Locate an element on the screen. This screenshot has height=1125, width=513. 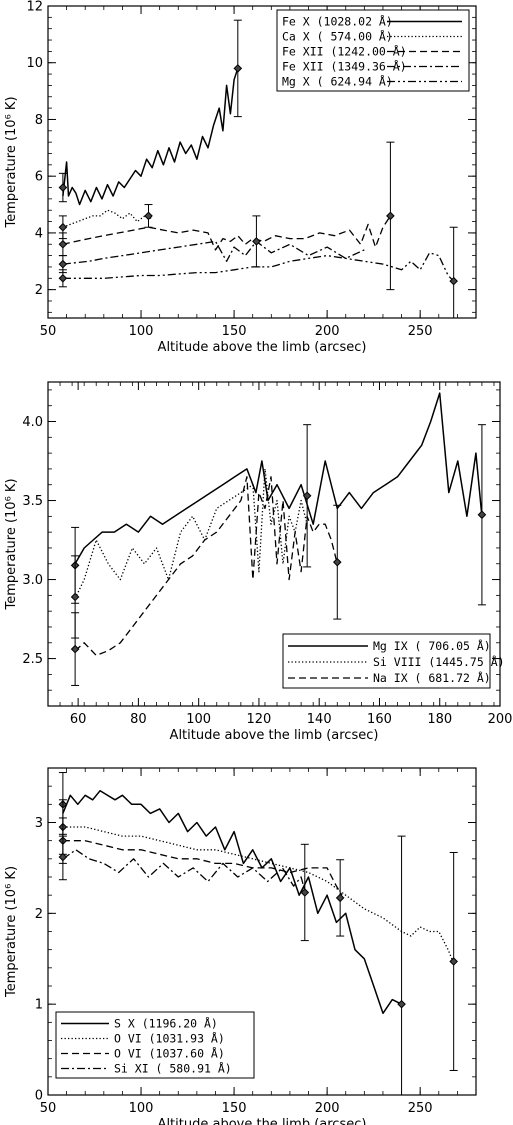
legend-entry: Si VIII (1445.75 Å) is located at coordinates (439, 661).